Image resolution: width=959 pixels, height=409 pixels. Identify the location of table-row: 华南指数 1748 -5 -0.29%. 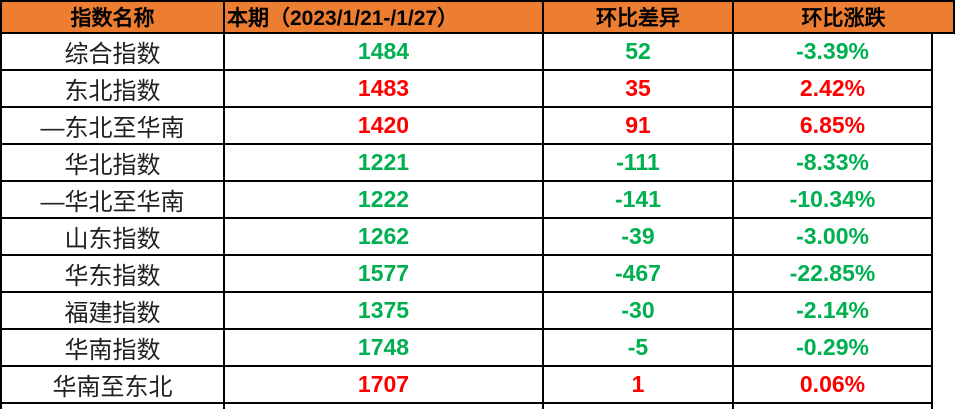
(467, 348).